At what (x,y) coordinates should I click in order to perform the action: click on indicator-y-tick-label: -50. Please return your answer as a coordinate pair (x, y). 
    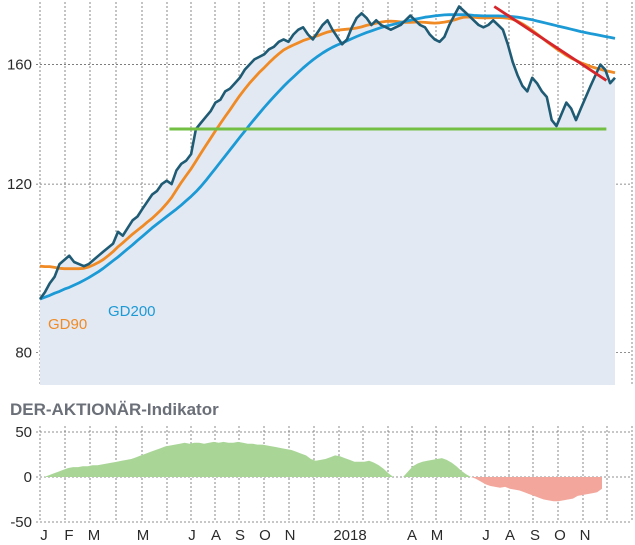
    Looking at the image, I should click on (21, 522).